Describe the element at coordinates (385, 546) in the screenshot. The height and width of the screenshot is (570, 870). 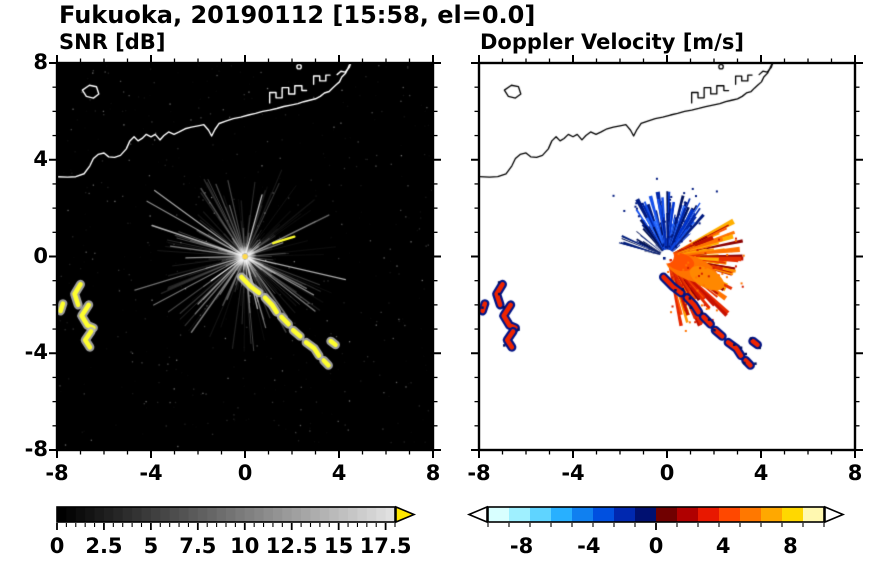
I see `axis-tick-label: 17.5` at that location.